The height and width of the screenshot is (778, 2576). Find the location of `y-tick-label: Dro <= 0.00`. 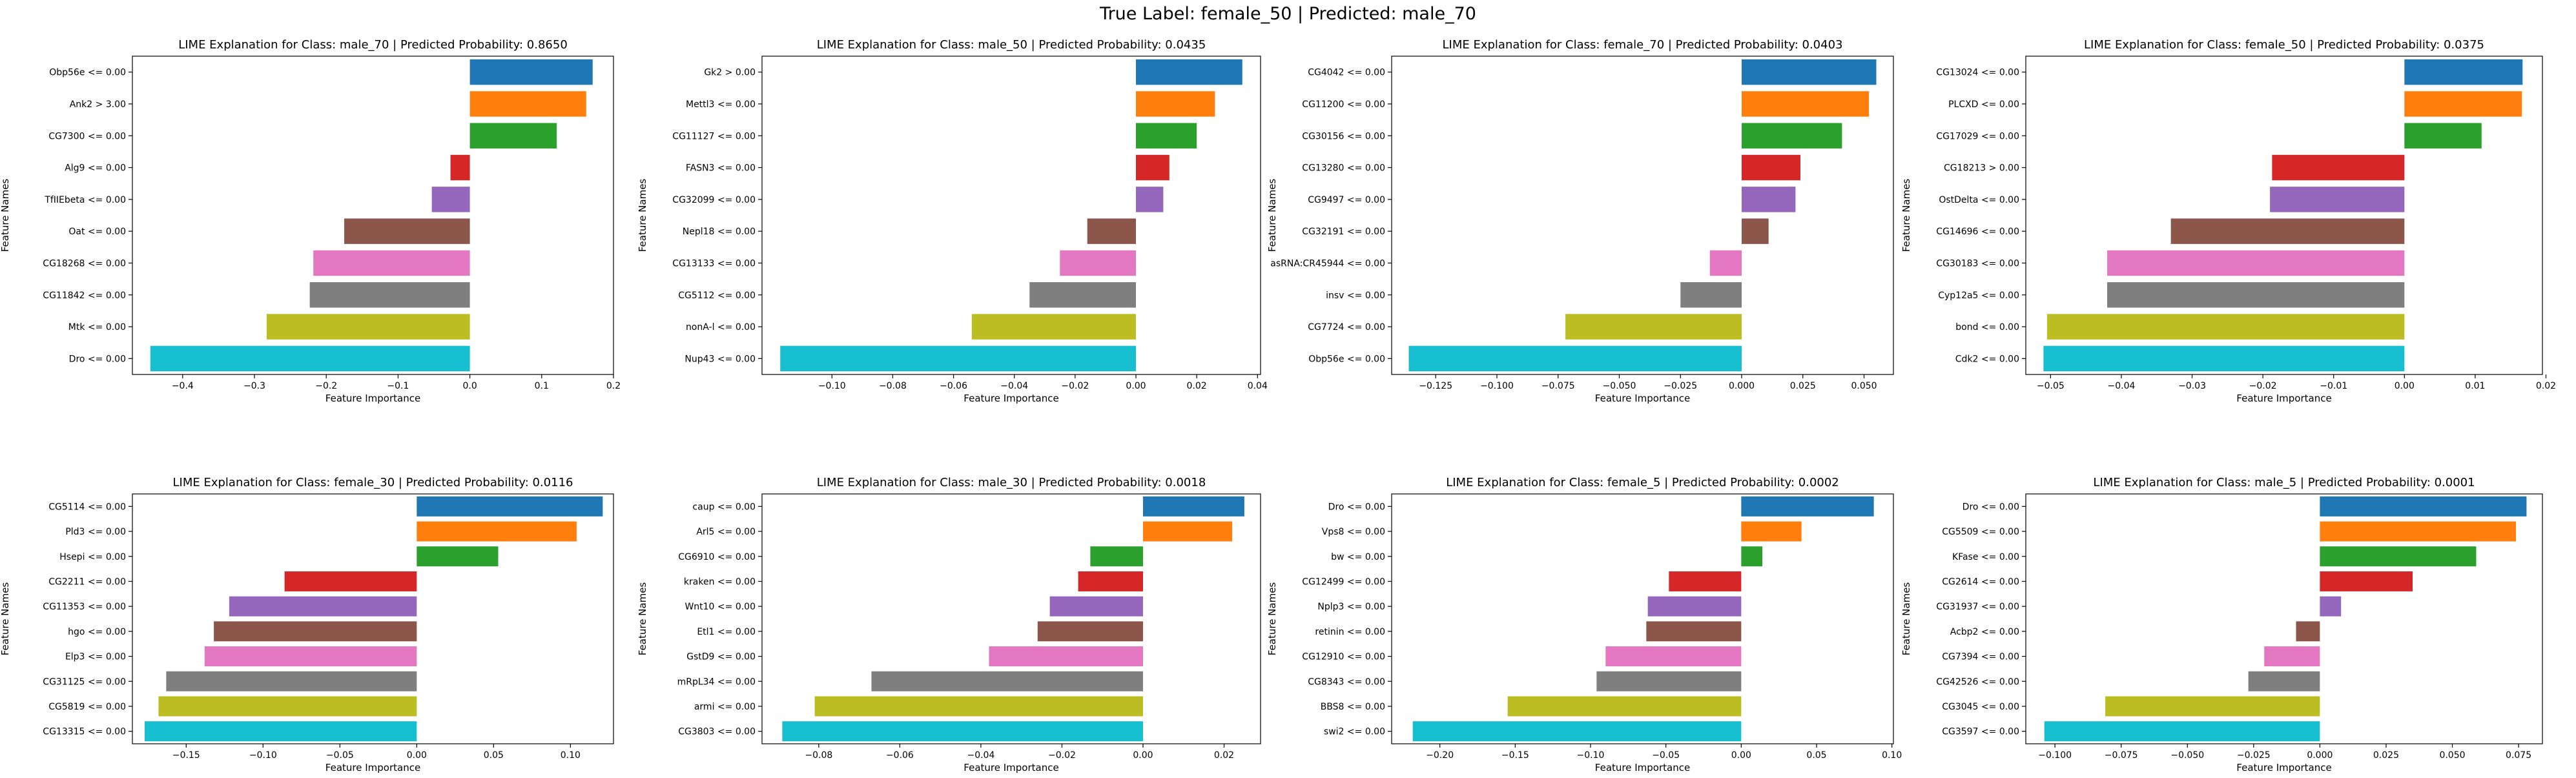

y-tick-label: Dro <= 0.00 is located at coordinates (1991, 507).